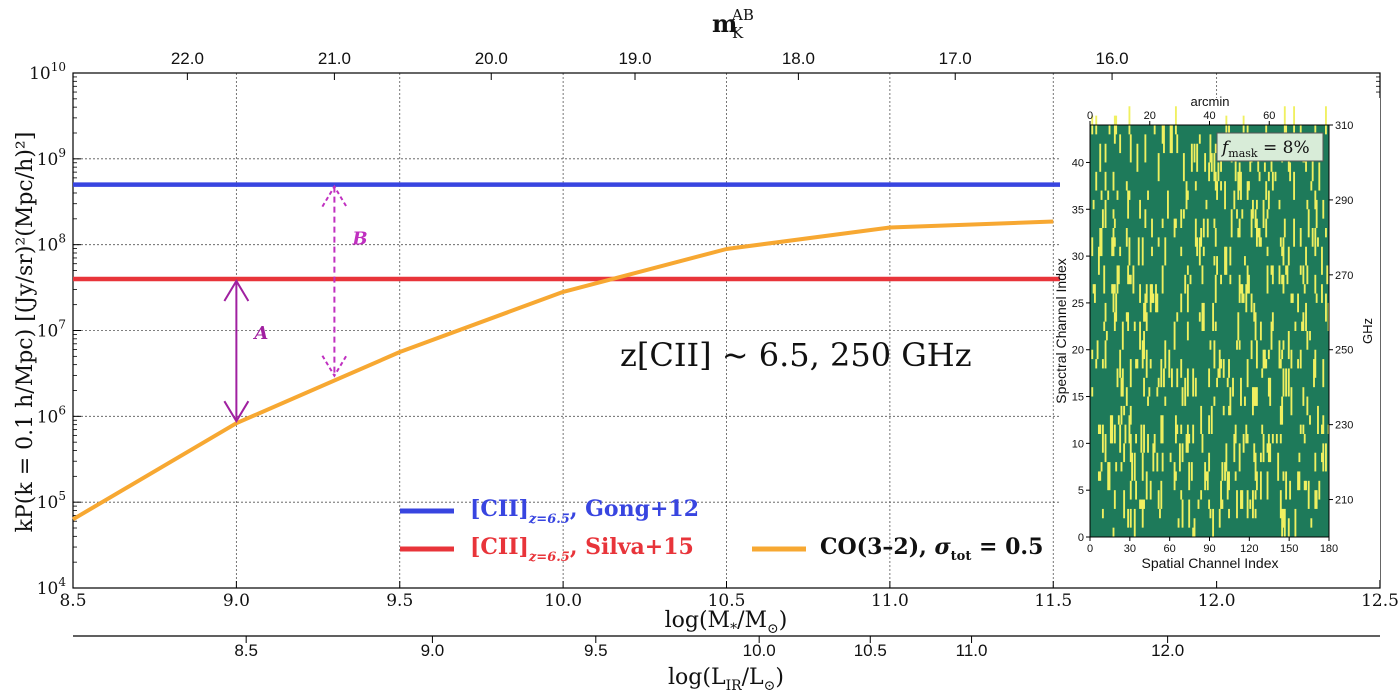  What do you see at coordinates (491, 58) in the screenshot?
I see `top-tick-label: 20.0` at bounding box center [491, 58].